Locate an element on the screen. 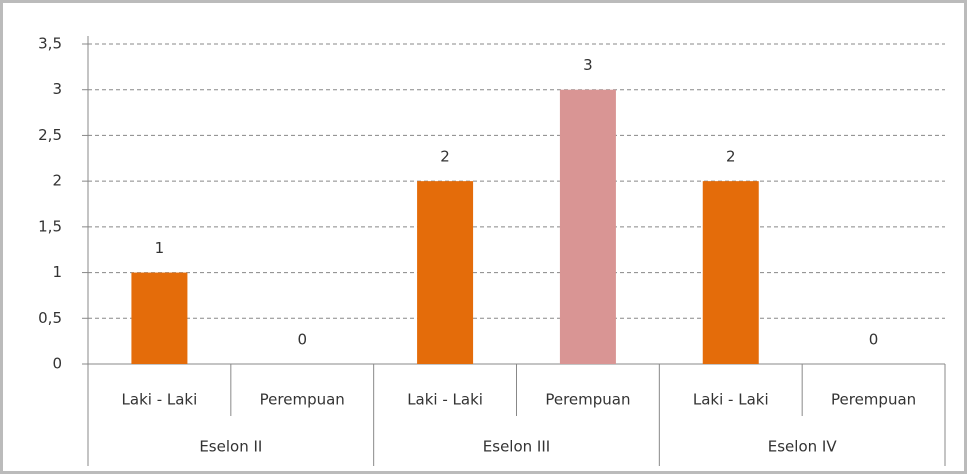 The image size is (967, 474). group-label: Eselon IV is located at coordinates (803, 447).